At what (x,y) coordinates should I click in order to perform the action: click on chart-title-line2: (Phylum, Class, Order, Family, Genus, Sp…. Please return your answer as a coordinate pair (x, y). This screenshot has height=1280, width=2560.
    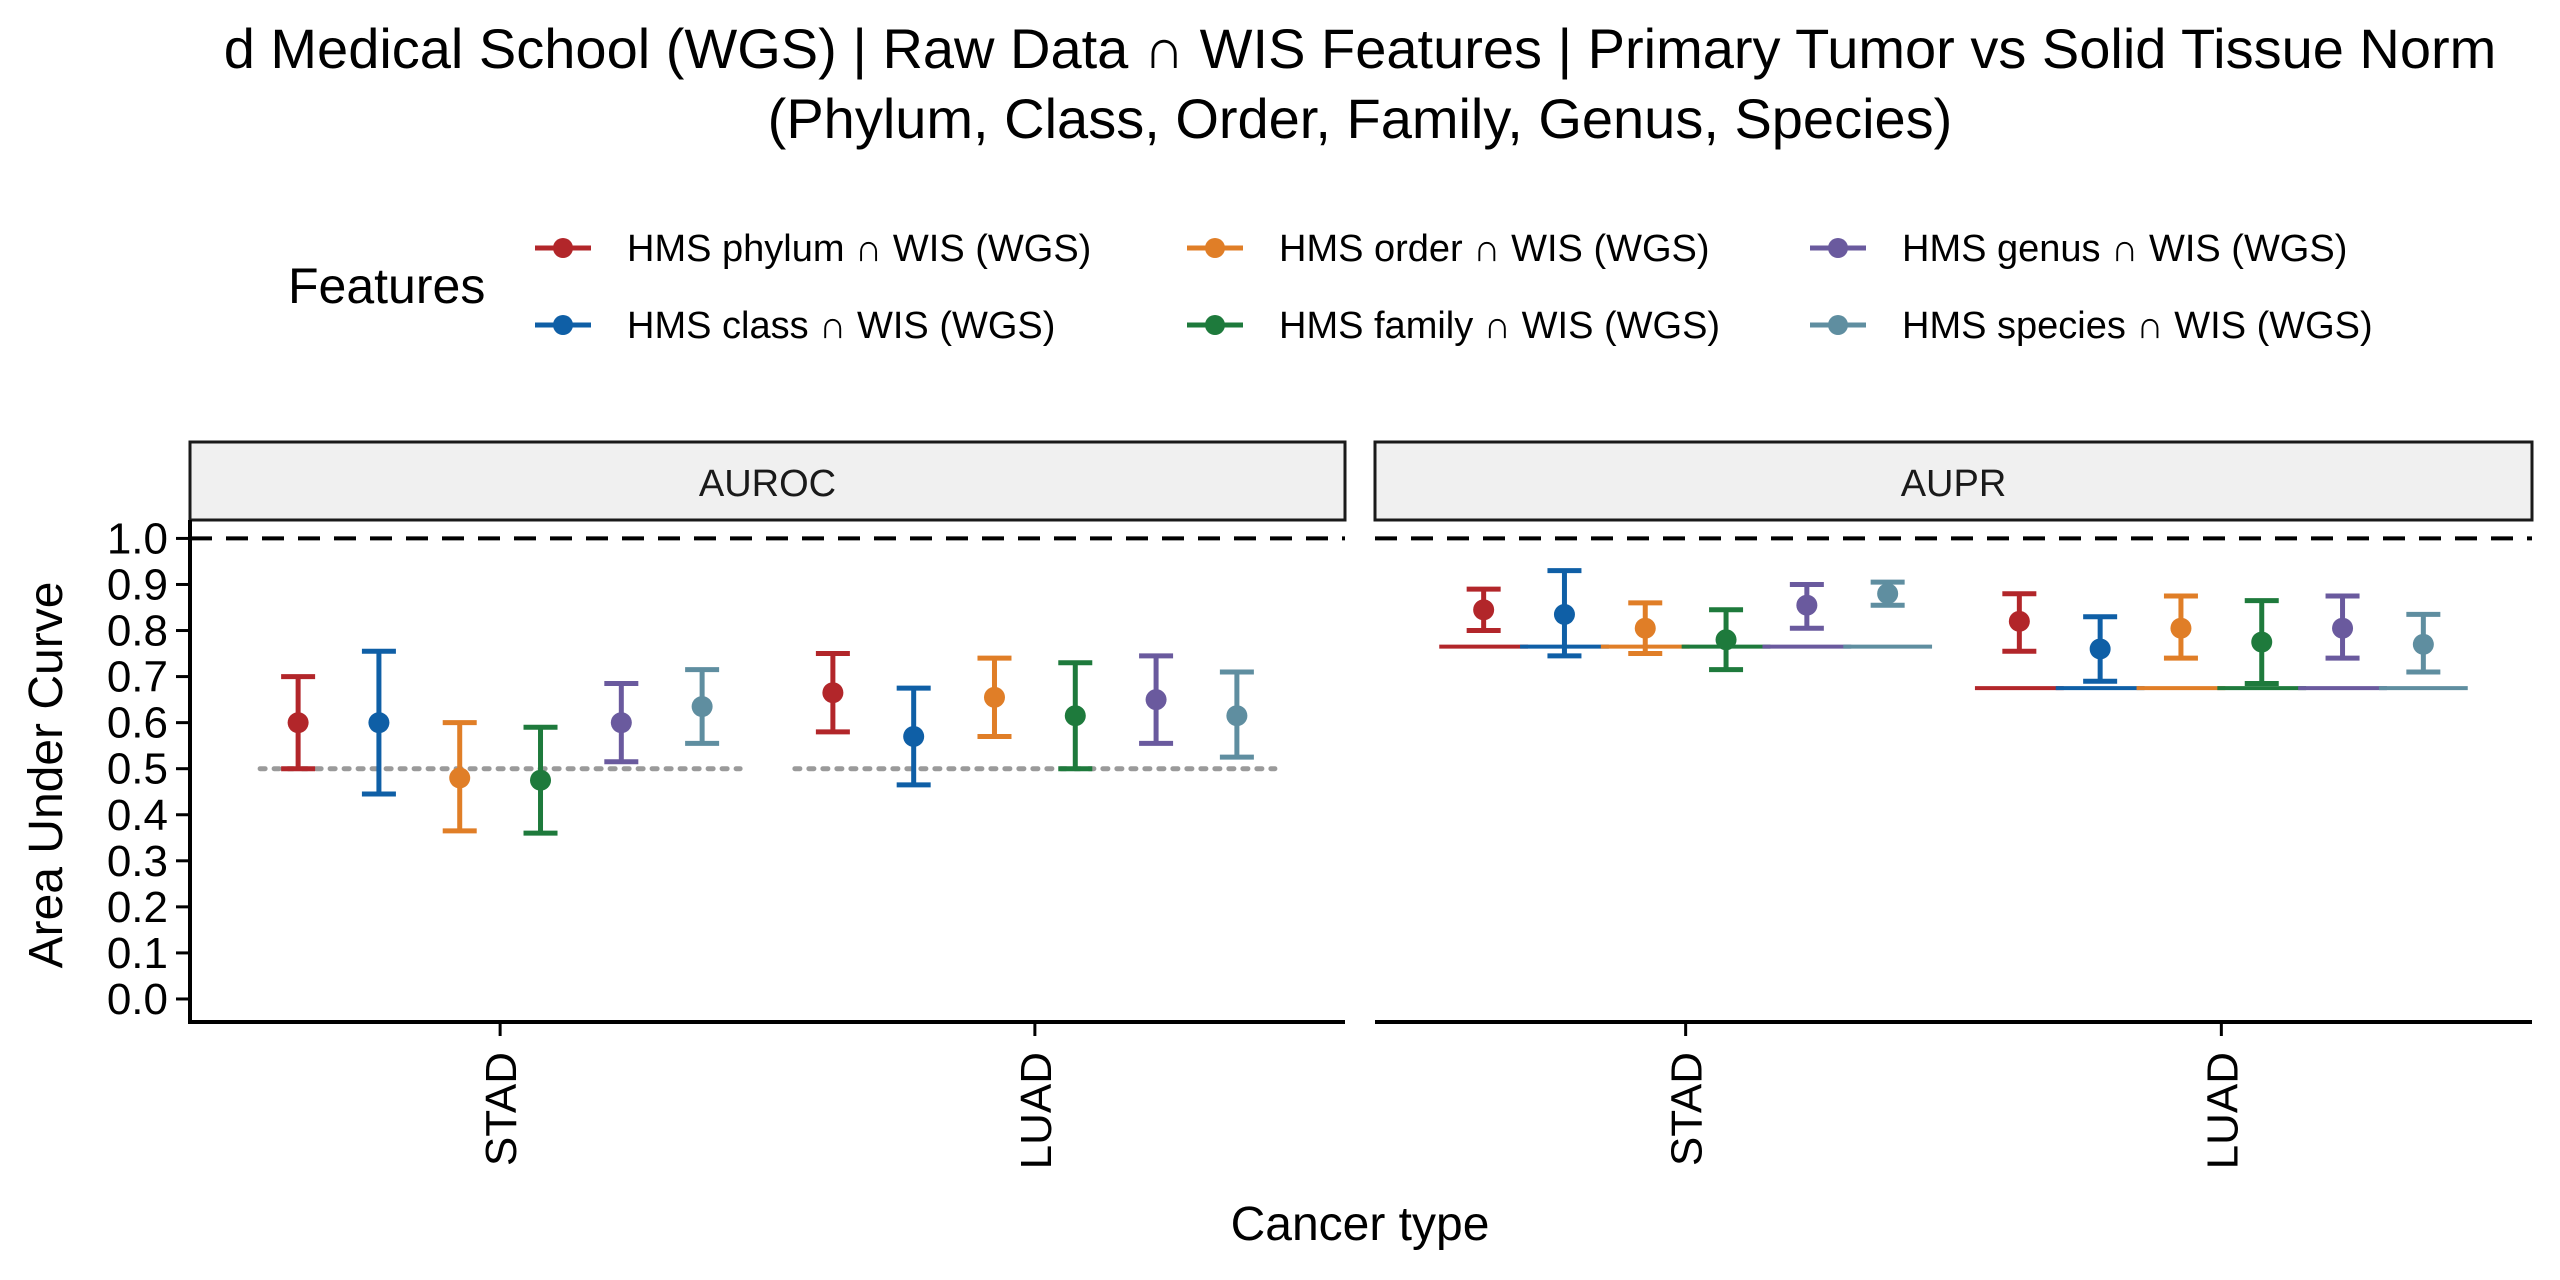
    Looking at the image, I should click on (1360, 118).